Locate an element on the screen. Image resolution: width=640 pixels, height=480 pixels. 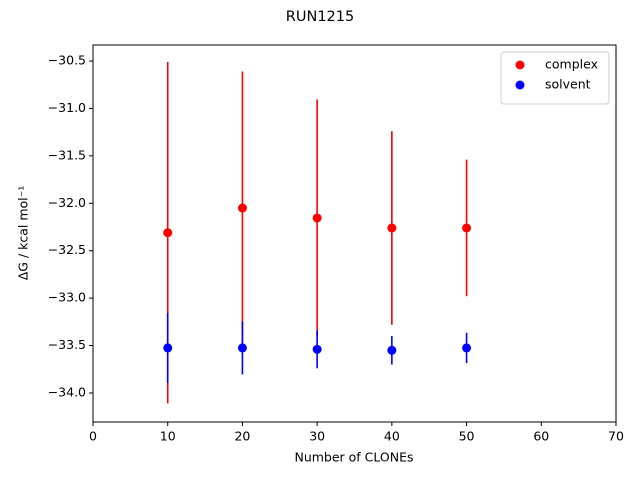
x-tick-label: 20 is located at coordinates (242, 436).